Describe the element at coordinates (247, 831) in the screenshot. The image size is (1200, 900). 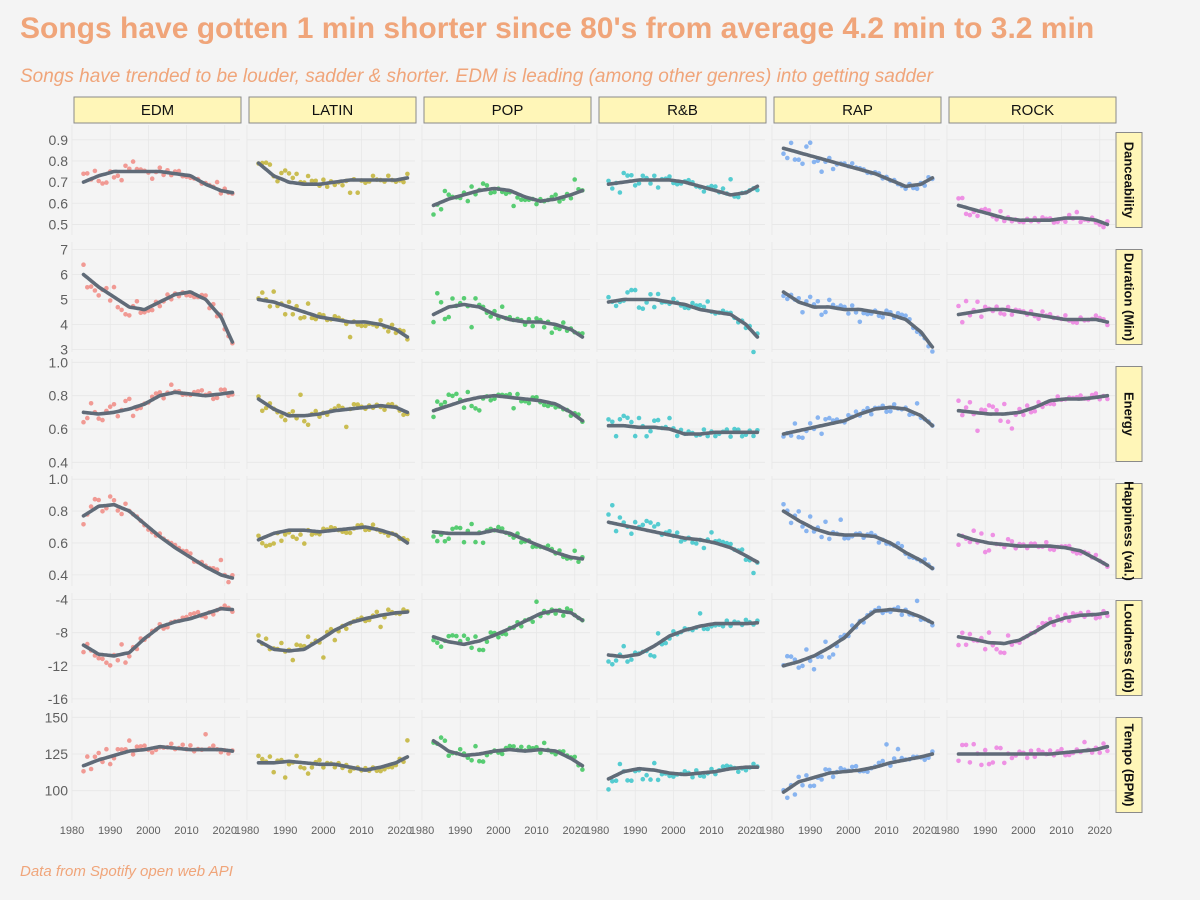
I see `x-tick-label: 1980` at that location.